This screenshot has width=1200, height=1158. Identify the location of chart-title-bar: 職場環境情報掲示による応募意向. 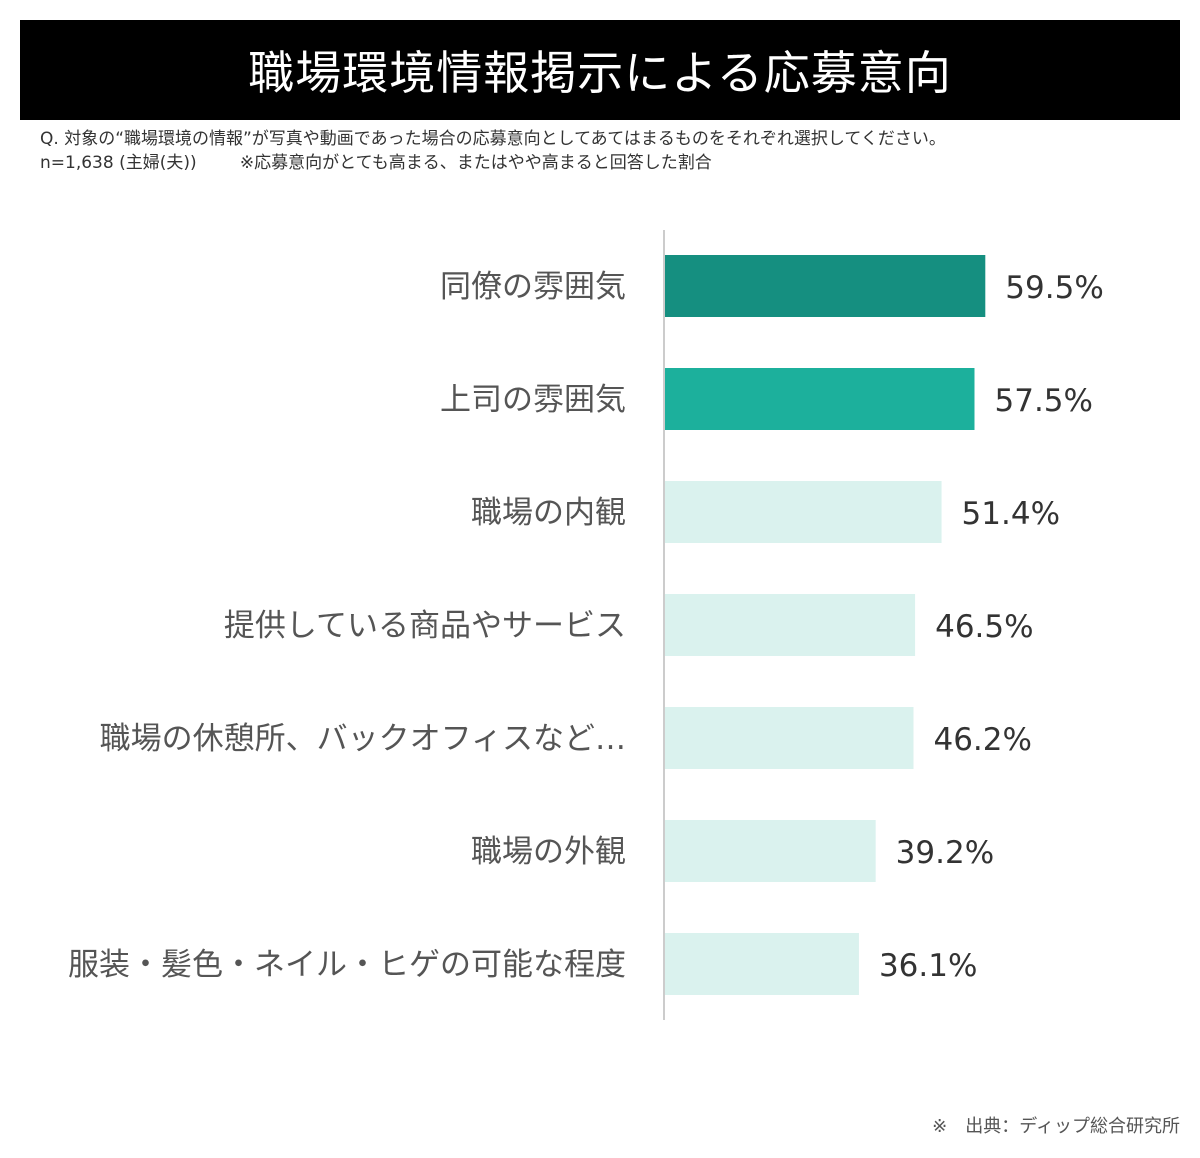
(600, 70).